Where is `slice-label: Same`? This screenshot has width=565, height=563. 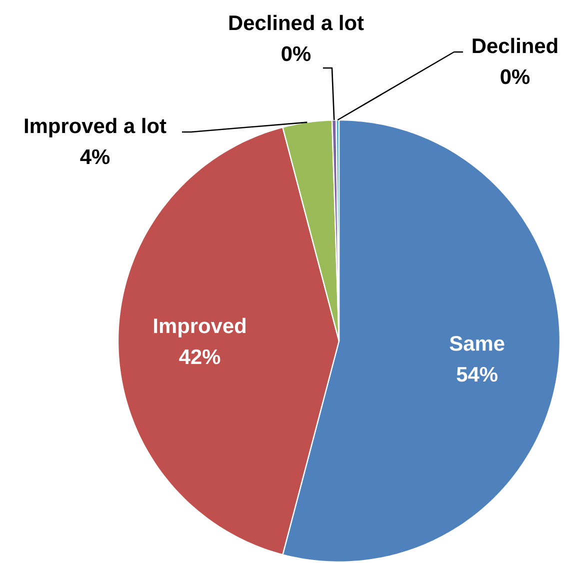 slice-label: Same is located at coordinates (477, 343).